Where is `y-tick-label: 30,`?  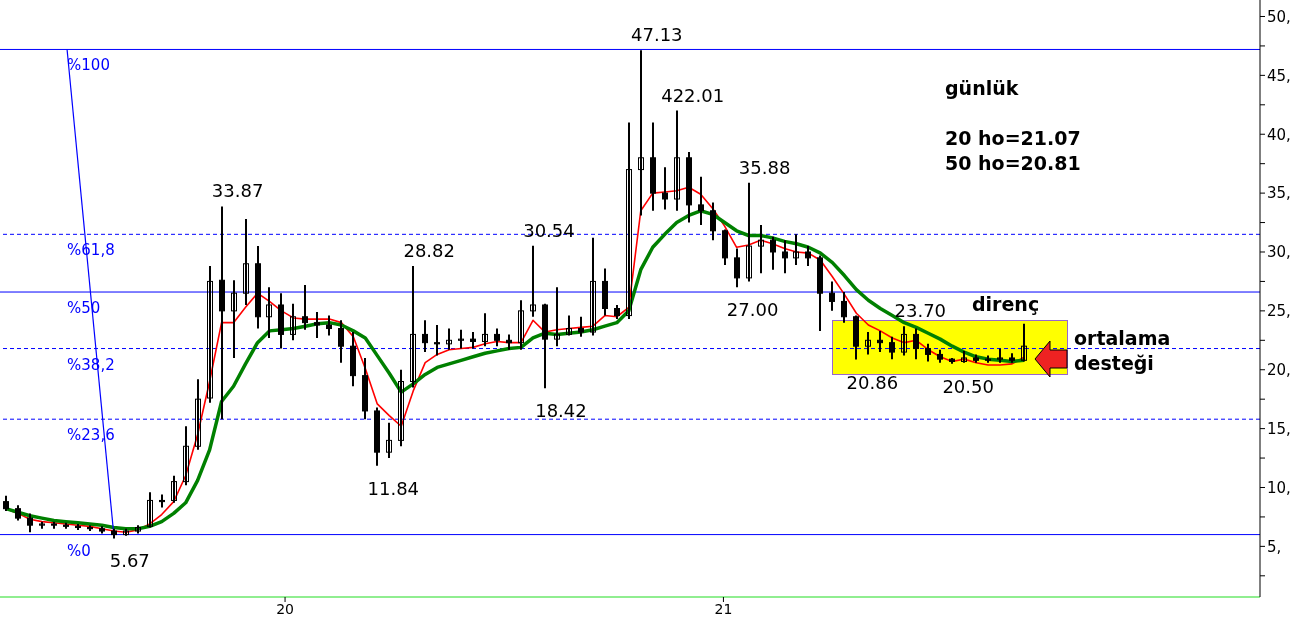 y-tick-label: 30, is located at coordinates (1279, 252).